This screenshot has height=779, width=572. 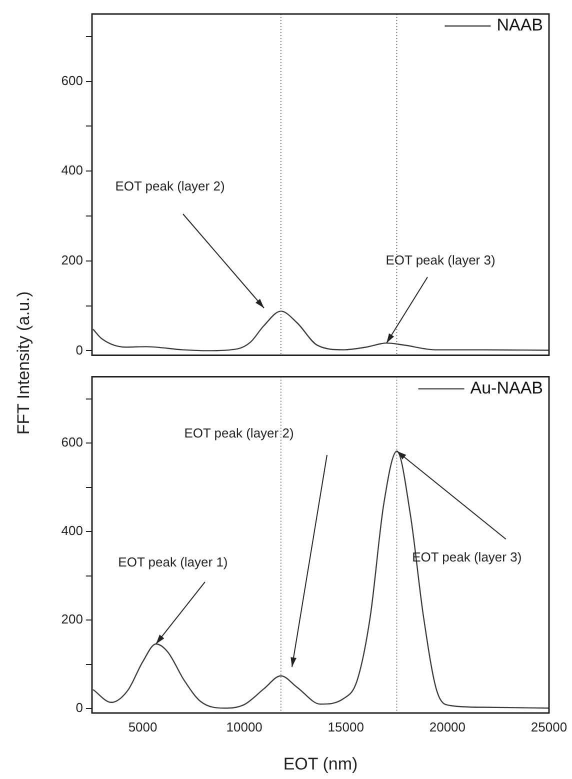 What do you see at coordinates (519, 25) in the screenshot?
I see `legend-label: NAAB` at bounding box center [519, 25].